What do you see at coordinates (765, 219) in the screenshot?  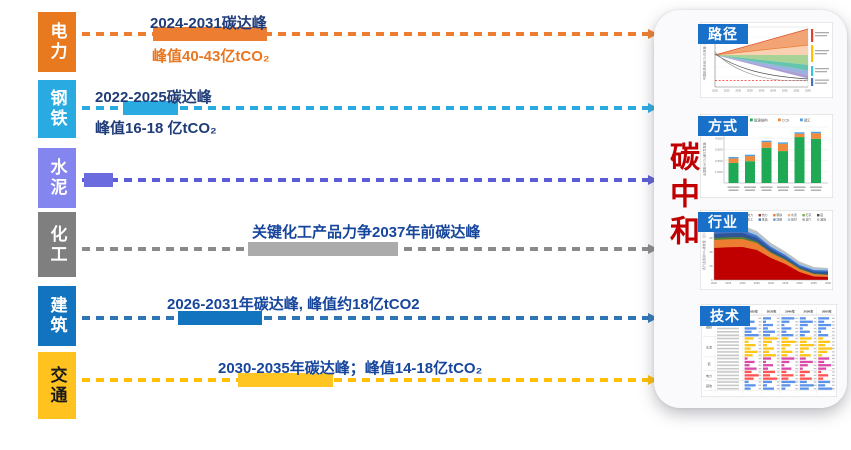 I see `svg-text: 炼油` at bounding box center [765, 219].